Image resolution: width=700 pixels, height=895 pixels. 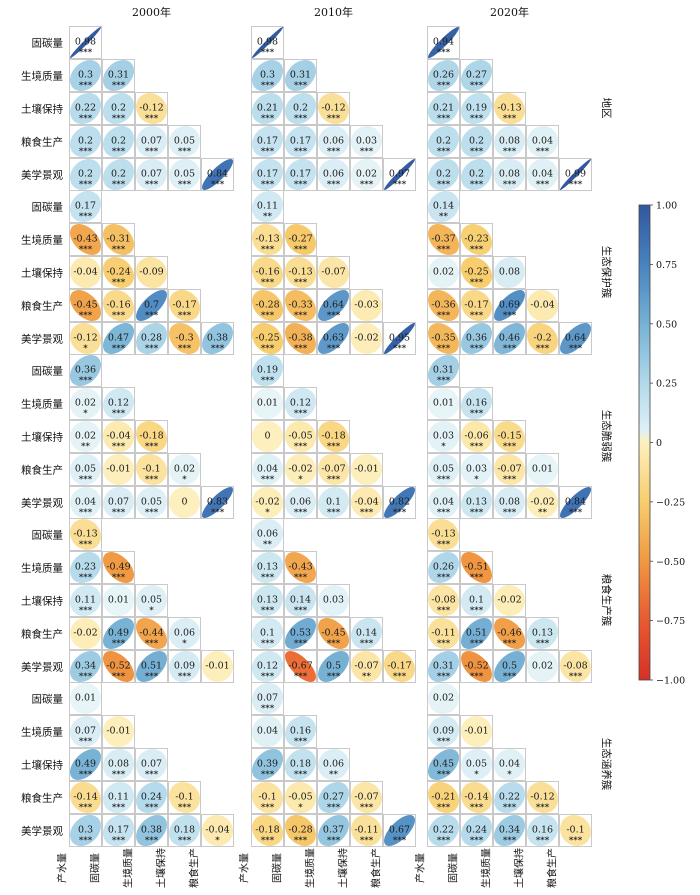 I want to click on correlation-value: 0.07, so click(x=118, y=502).